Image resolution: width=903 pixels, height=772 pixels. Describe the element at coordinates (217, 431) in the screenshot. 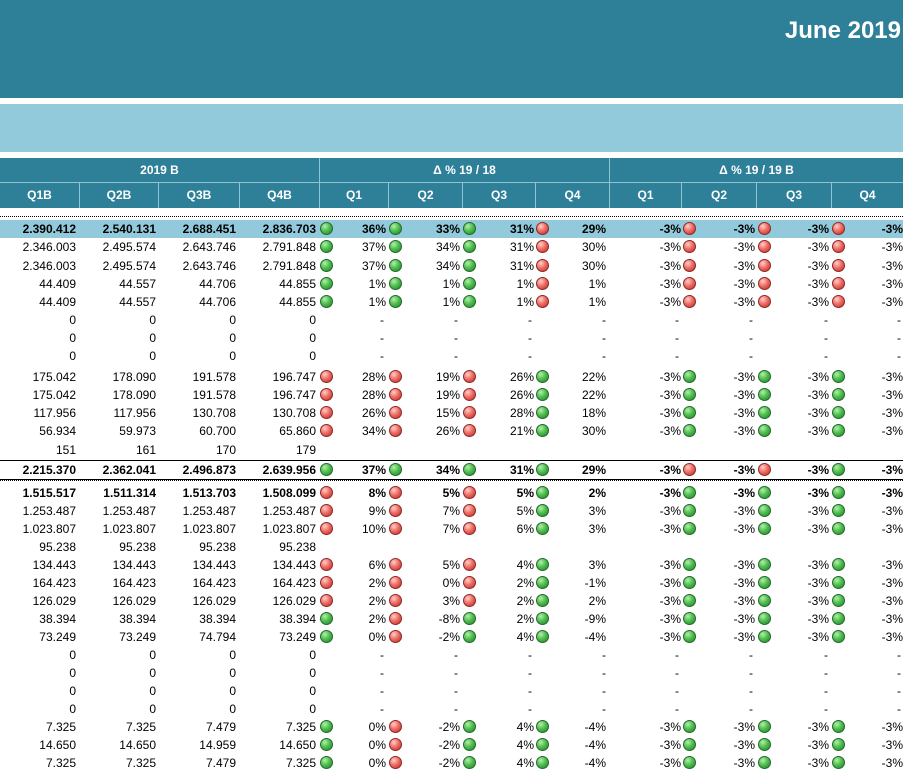

I see `budget-q3b-value: 60.700` at that location.